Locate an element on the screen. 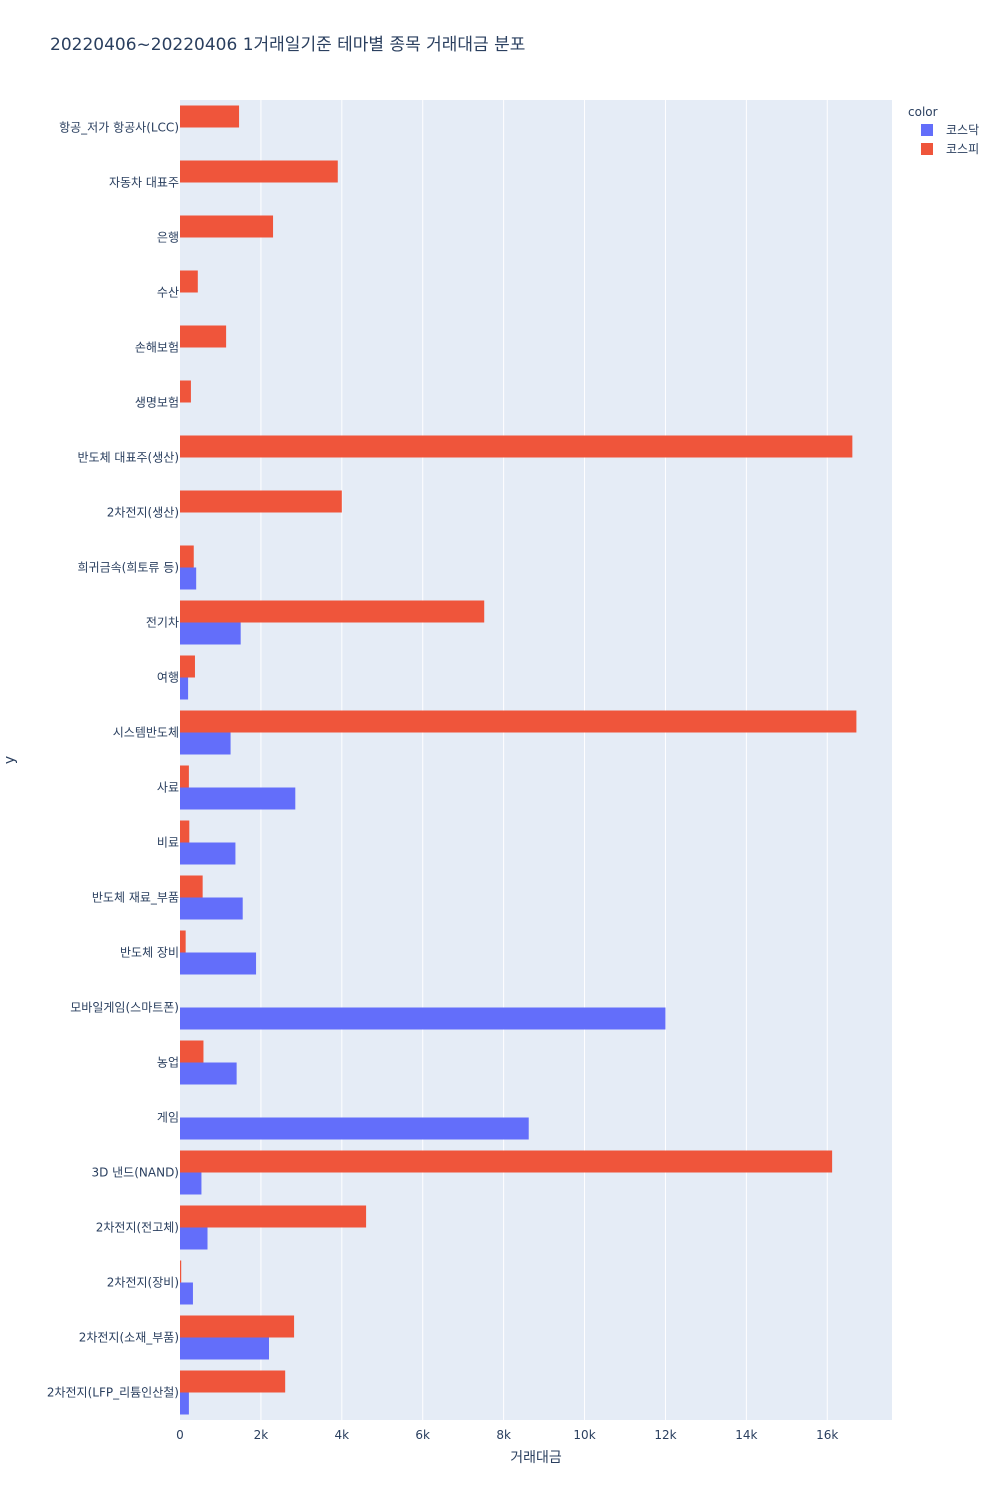 Image resolution: width=1000 pixels, height=1500 pixels. x-tick-label: 0 is located at coordinates (180, 1435).